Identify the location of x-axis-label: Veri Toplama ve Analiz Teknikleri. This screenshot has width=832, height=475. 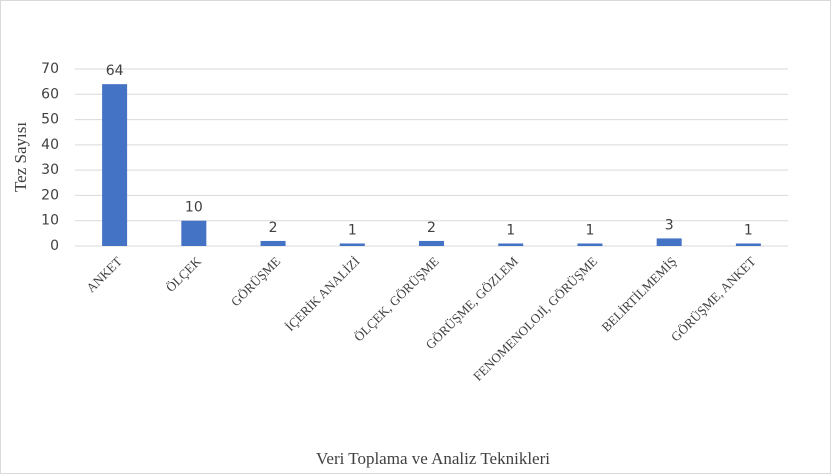
(433, 458).